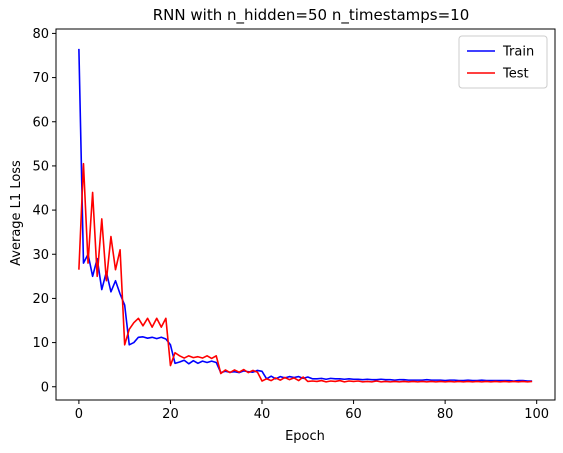  Describe the element at coordinates (40, 166) in the screenshot. I see `y-tick-label: 50` at that location.